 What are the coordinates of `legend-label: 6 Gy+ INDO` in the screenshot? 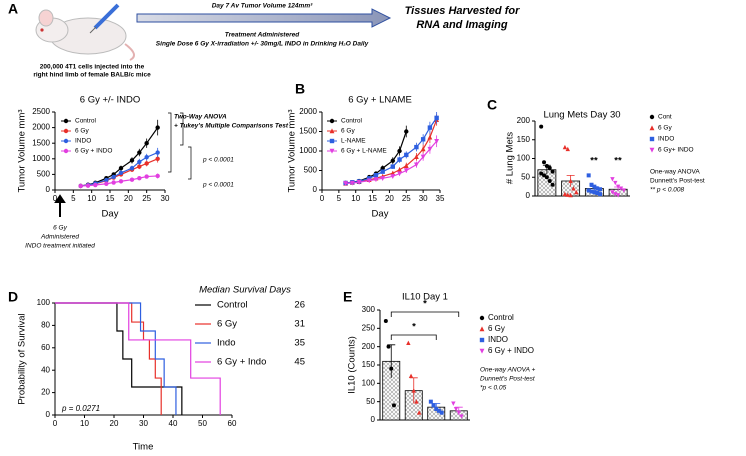 It's located at (676, 150).